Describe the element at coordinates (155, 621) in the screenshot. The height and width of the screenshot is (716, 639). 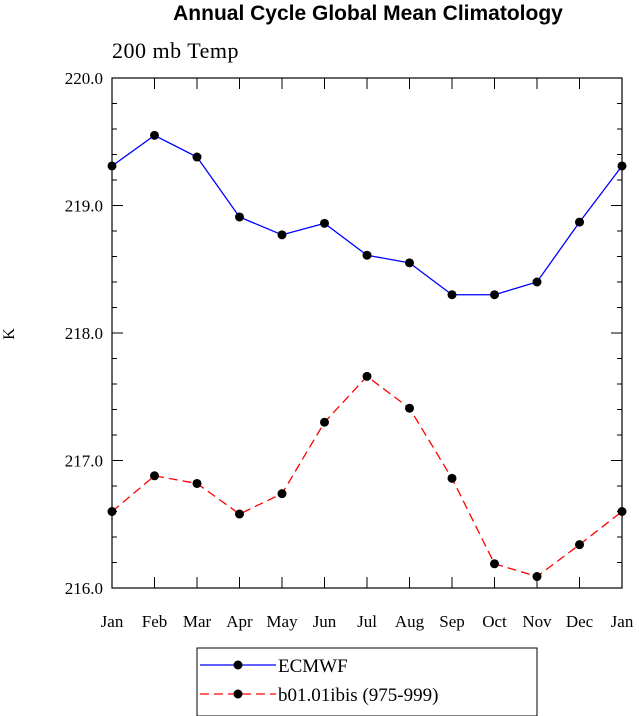
I see `x-tick-label: Feb` at that location.